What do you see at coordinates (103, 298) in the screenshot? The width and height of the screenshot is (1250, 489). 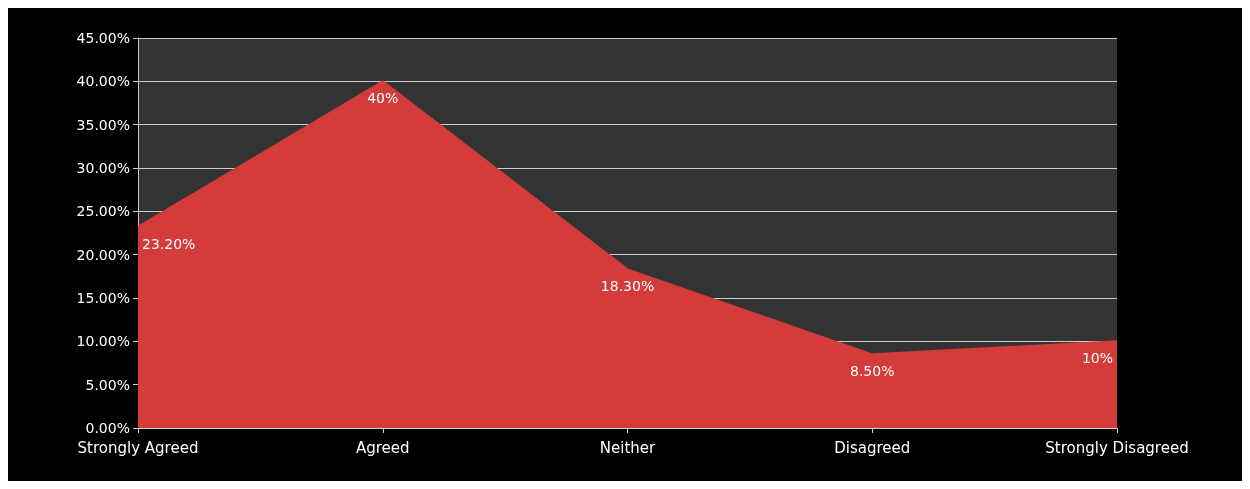 I see `y-tick-label: 15.00%` at bounding box center [103, 298].